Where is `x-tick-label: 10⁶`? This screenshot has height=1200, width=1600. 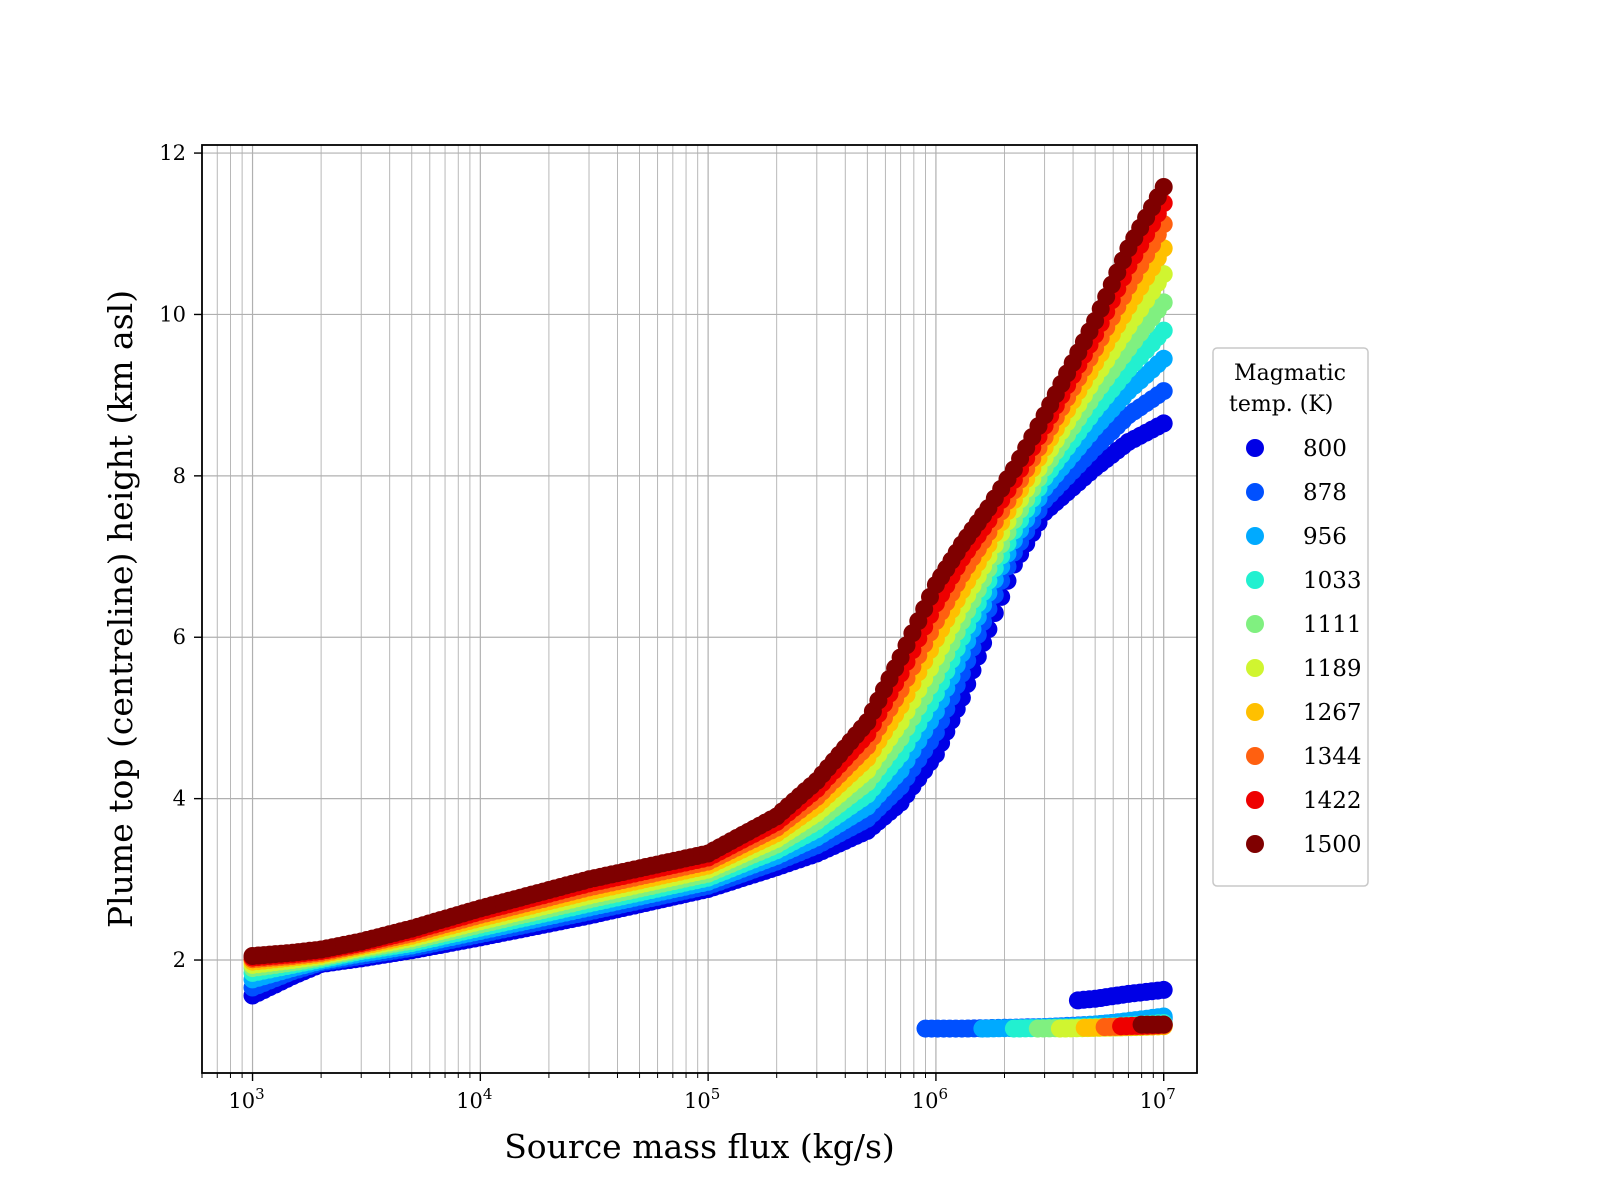 x-tick-label: 10⁶ is located at coordinates (930, 1099).